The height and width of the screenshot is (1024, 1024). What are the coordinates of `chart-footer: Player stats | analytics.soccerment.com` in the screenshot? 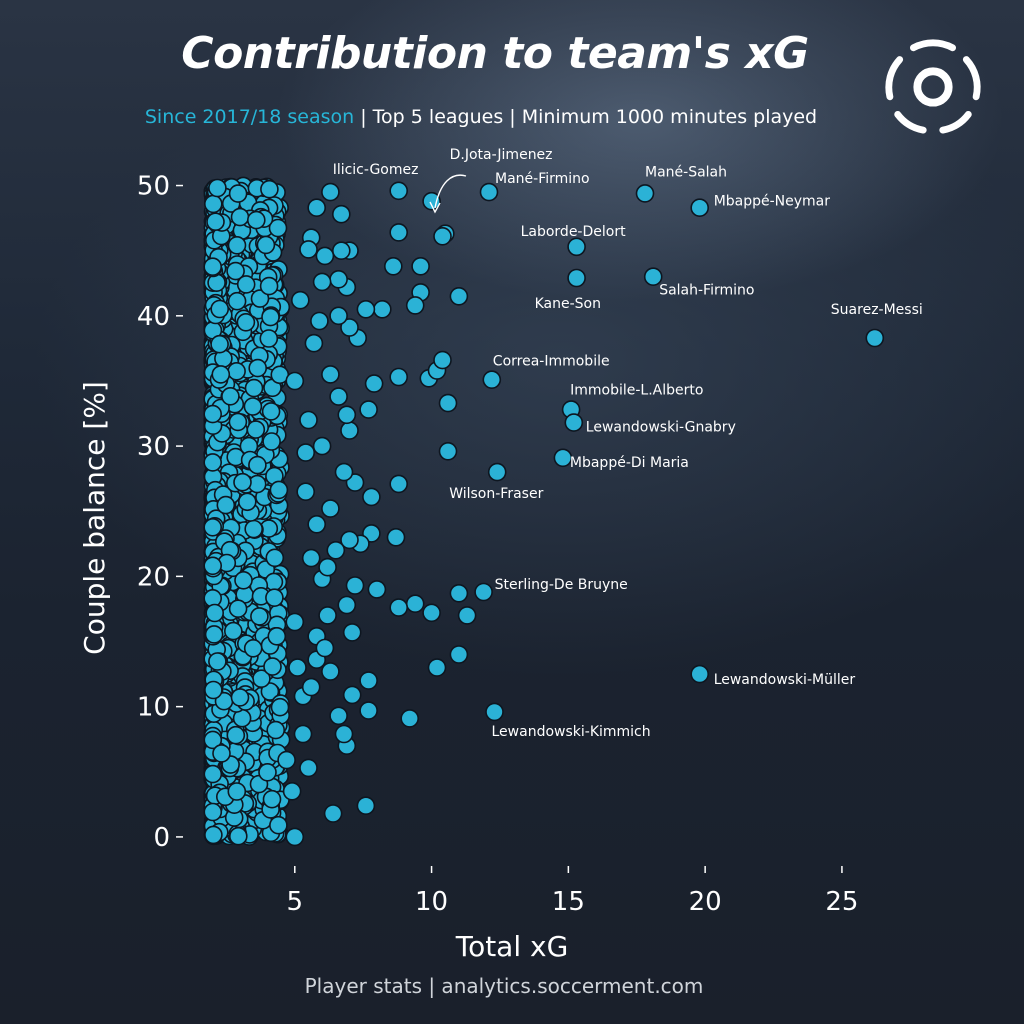 It's located at (504, 986).